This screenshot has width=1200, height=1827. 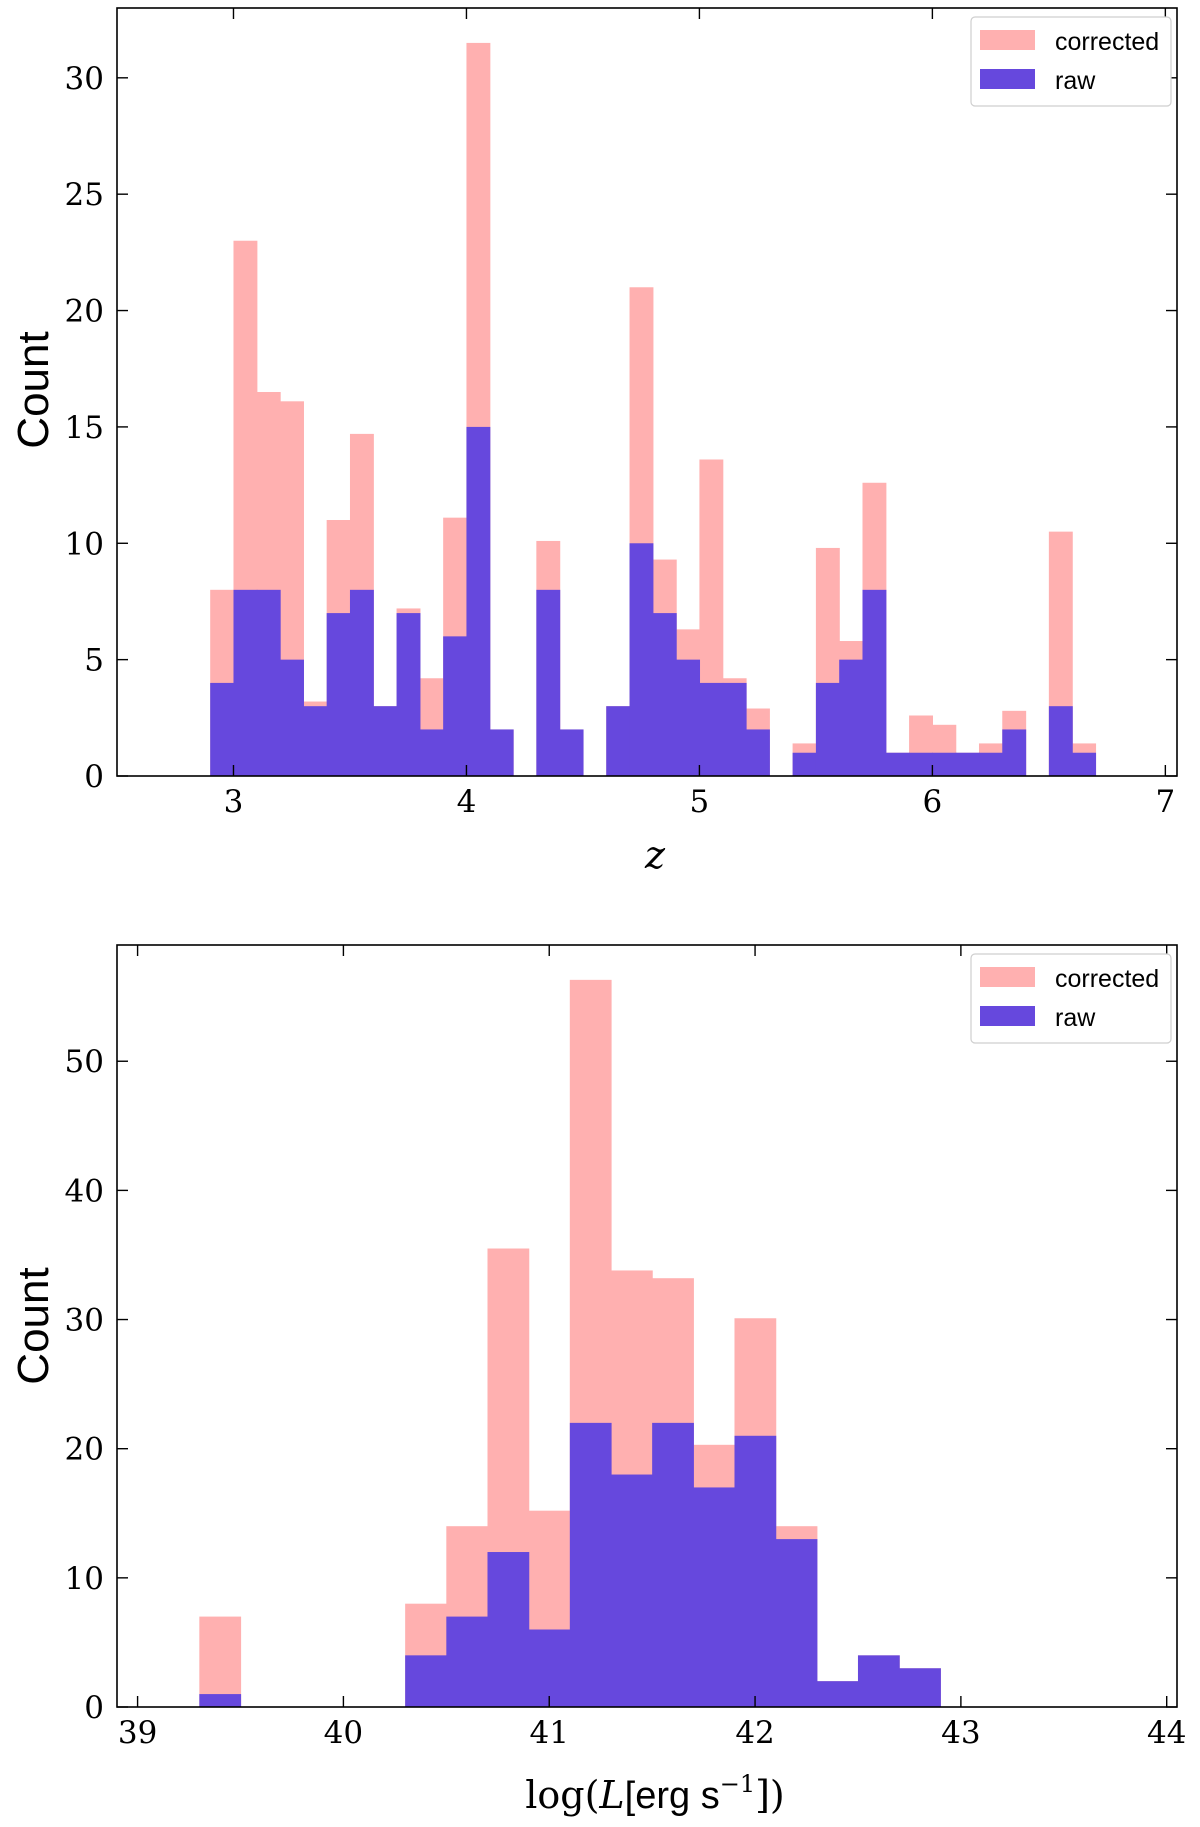 What do you see at coordinates (84, 1191) in the screenshot?
I see `y-tick-label: 40` at bounding box center [84, 1191].